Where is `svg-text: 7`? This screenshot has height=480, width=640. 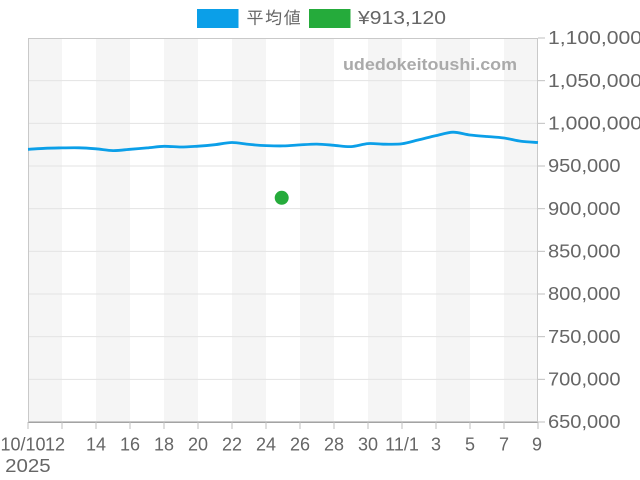
svg-text: 7 is located at coordinates (504, 445).